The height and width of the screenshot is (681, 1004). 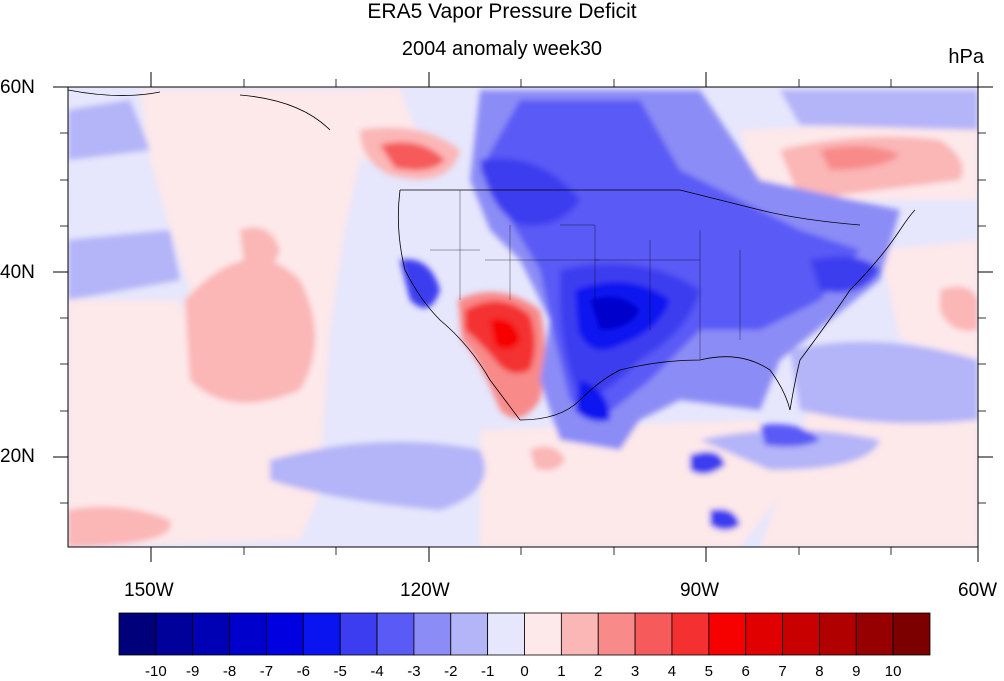 What do you see at coordinates (425, 590) in the screenshot?
I see `lon-label-120w: 120W` at bounding box center [425, 590].